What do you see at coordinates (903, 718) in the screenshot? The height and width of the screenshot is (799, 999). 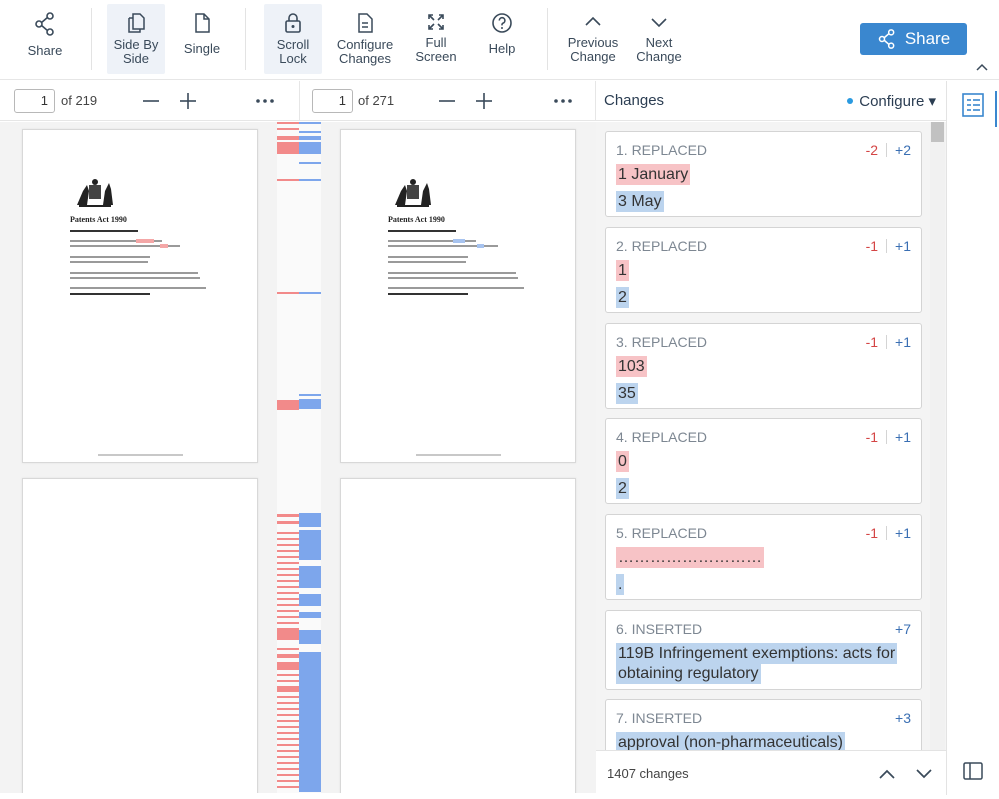 I see `change-counts: +3` at bounding box center [903, 718].